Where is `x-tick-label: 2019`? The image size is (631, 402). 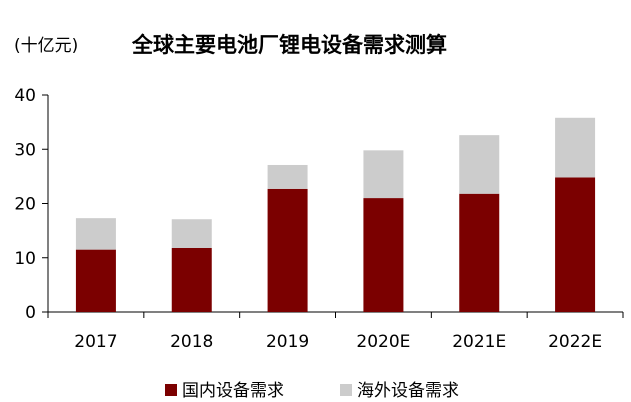
x-tick-label: 2019 is located at coordinates (287, 342).